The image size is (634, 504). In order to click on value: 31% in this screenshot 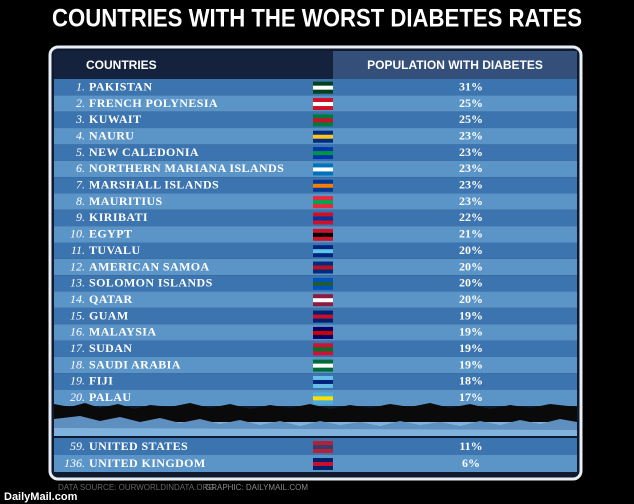, I will do `click(471, 86)`.